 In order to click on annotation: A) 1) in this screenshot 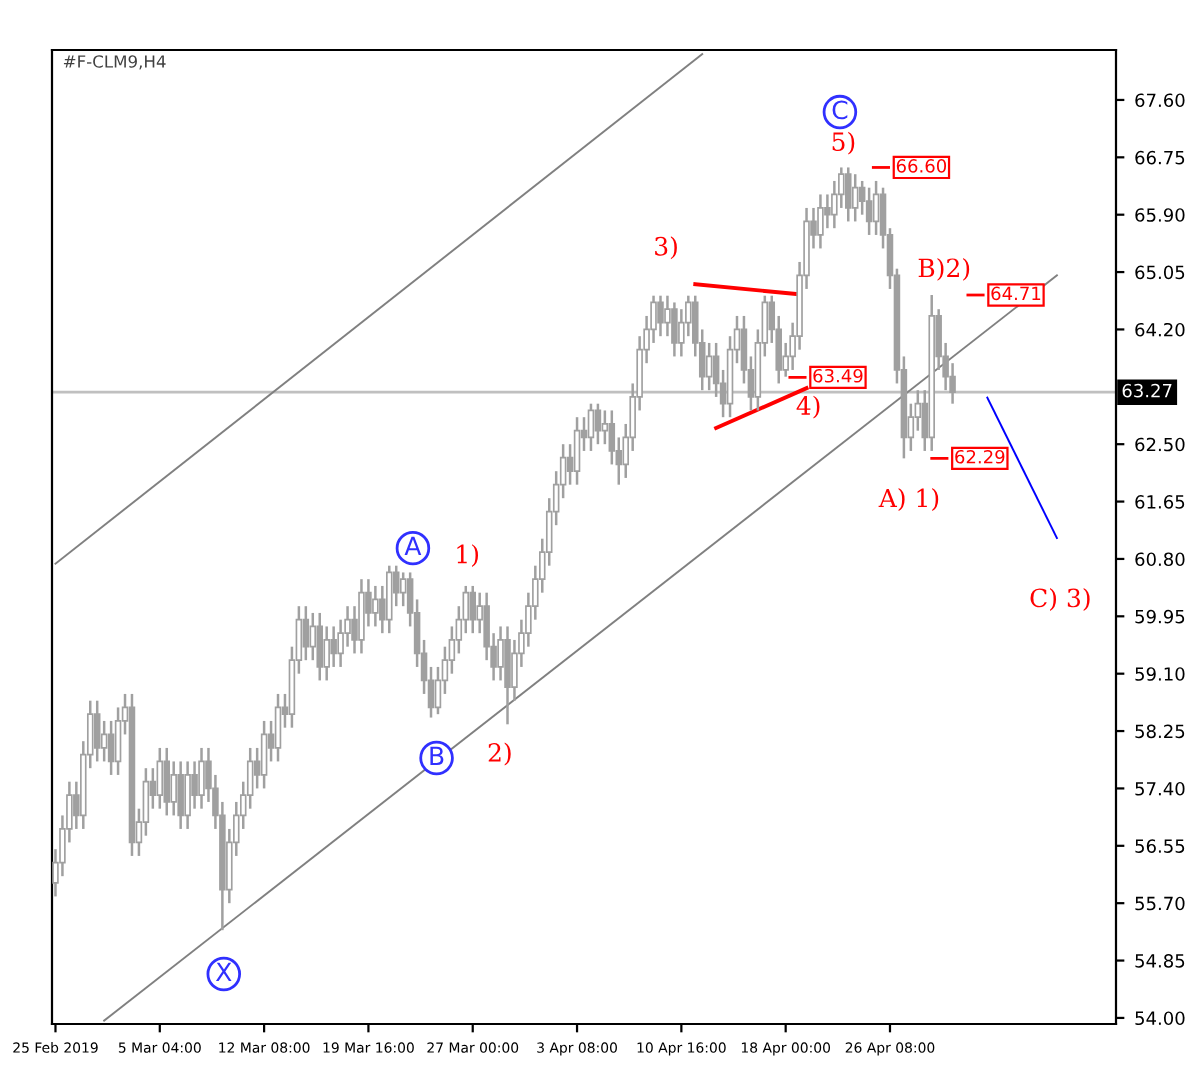, I will do `click(908, 500)`.